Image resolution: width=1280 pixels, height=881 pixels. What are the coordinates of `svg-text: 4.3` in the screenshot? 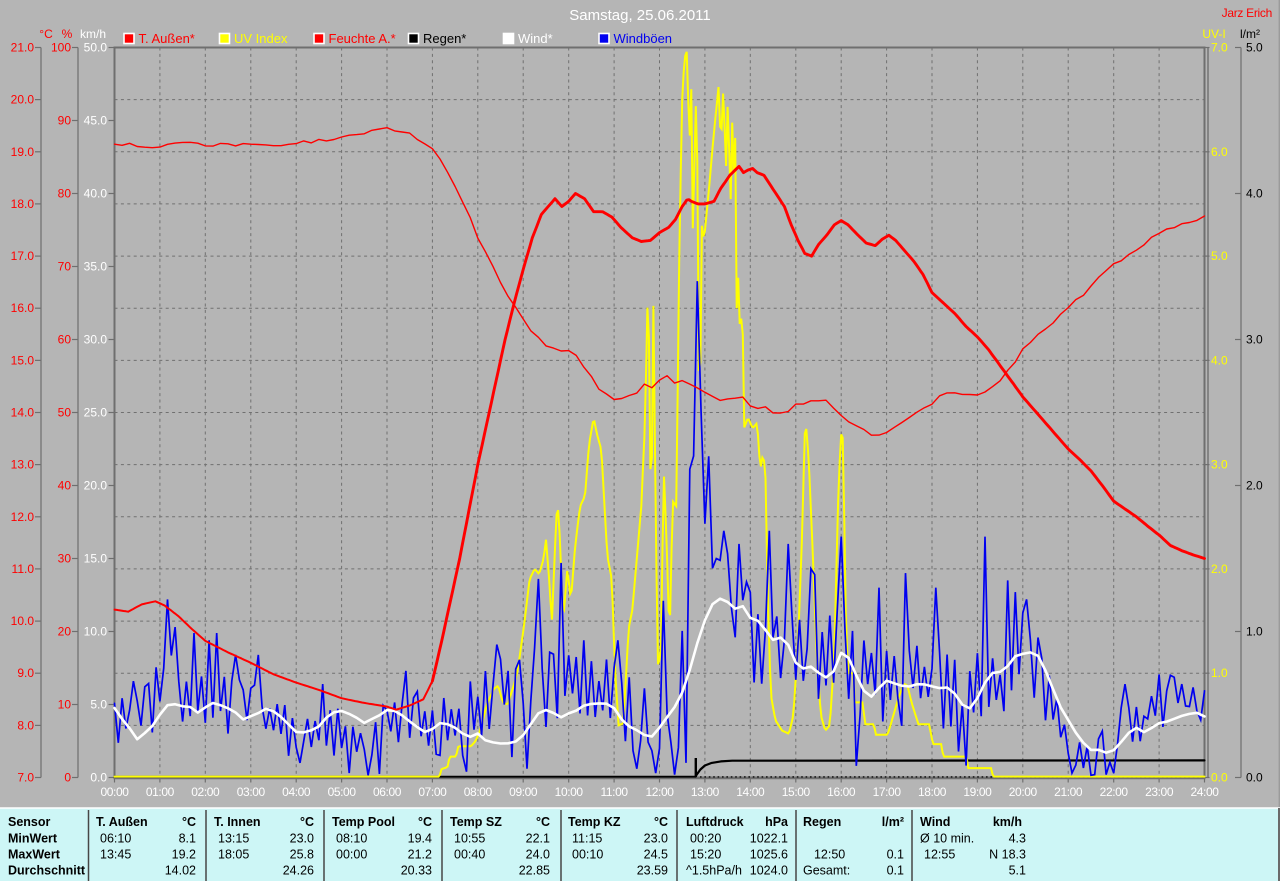 It's located at (1017, 839).